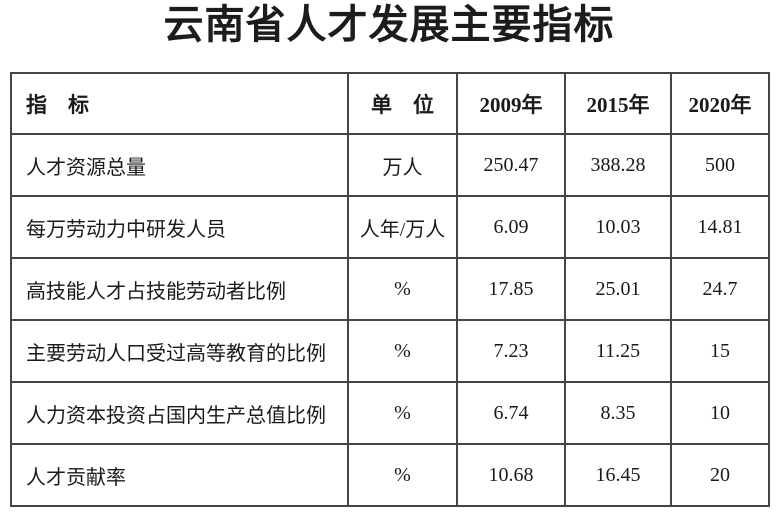  What do you see at coordinates (720, 227) in the screenshot?
I see `value-2020-cell: 14.81` at bounding box center [720, 227].